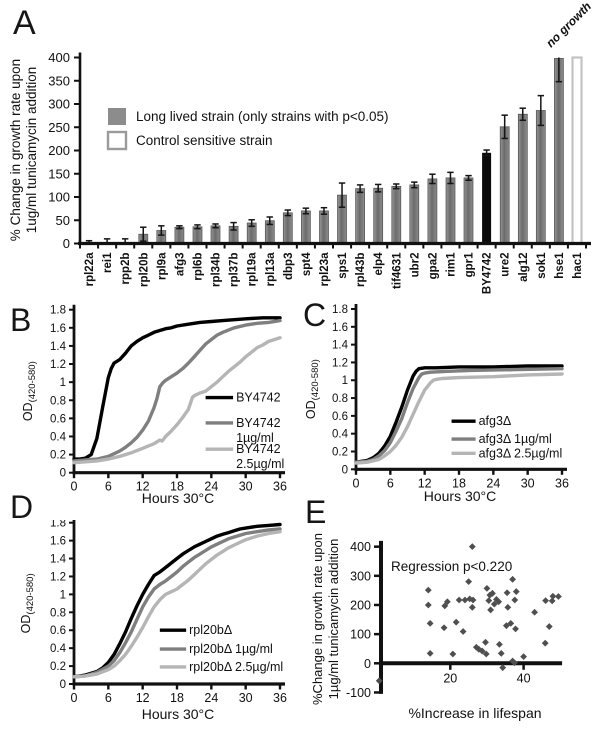 The image size is (605, 734). What do you see at coordinates (474, 713) in the screenshot?
I see `svg-text: %Increase in lifespan` at bounding box center [474, 713].